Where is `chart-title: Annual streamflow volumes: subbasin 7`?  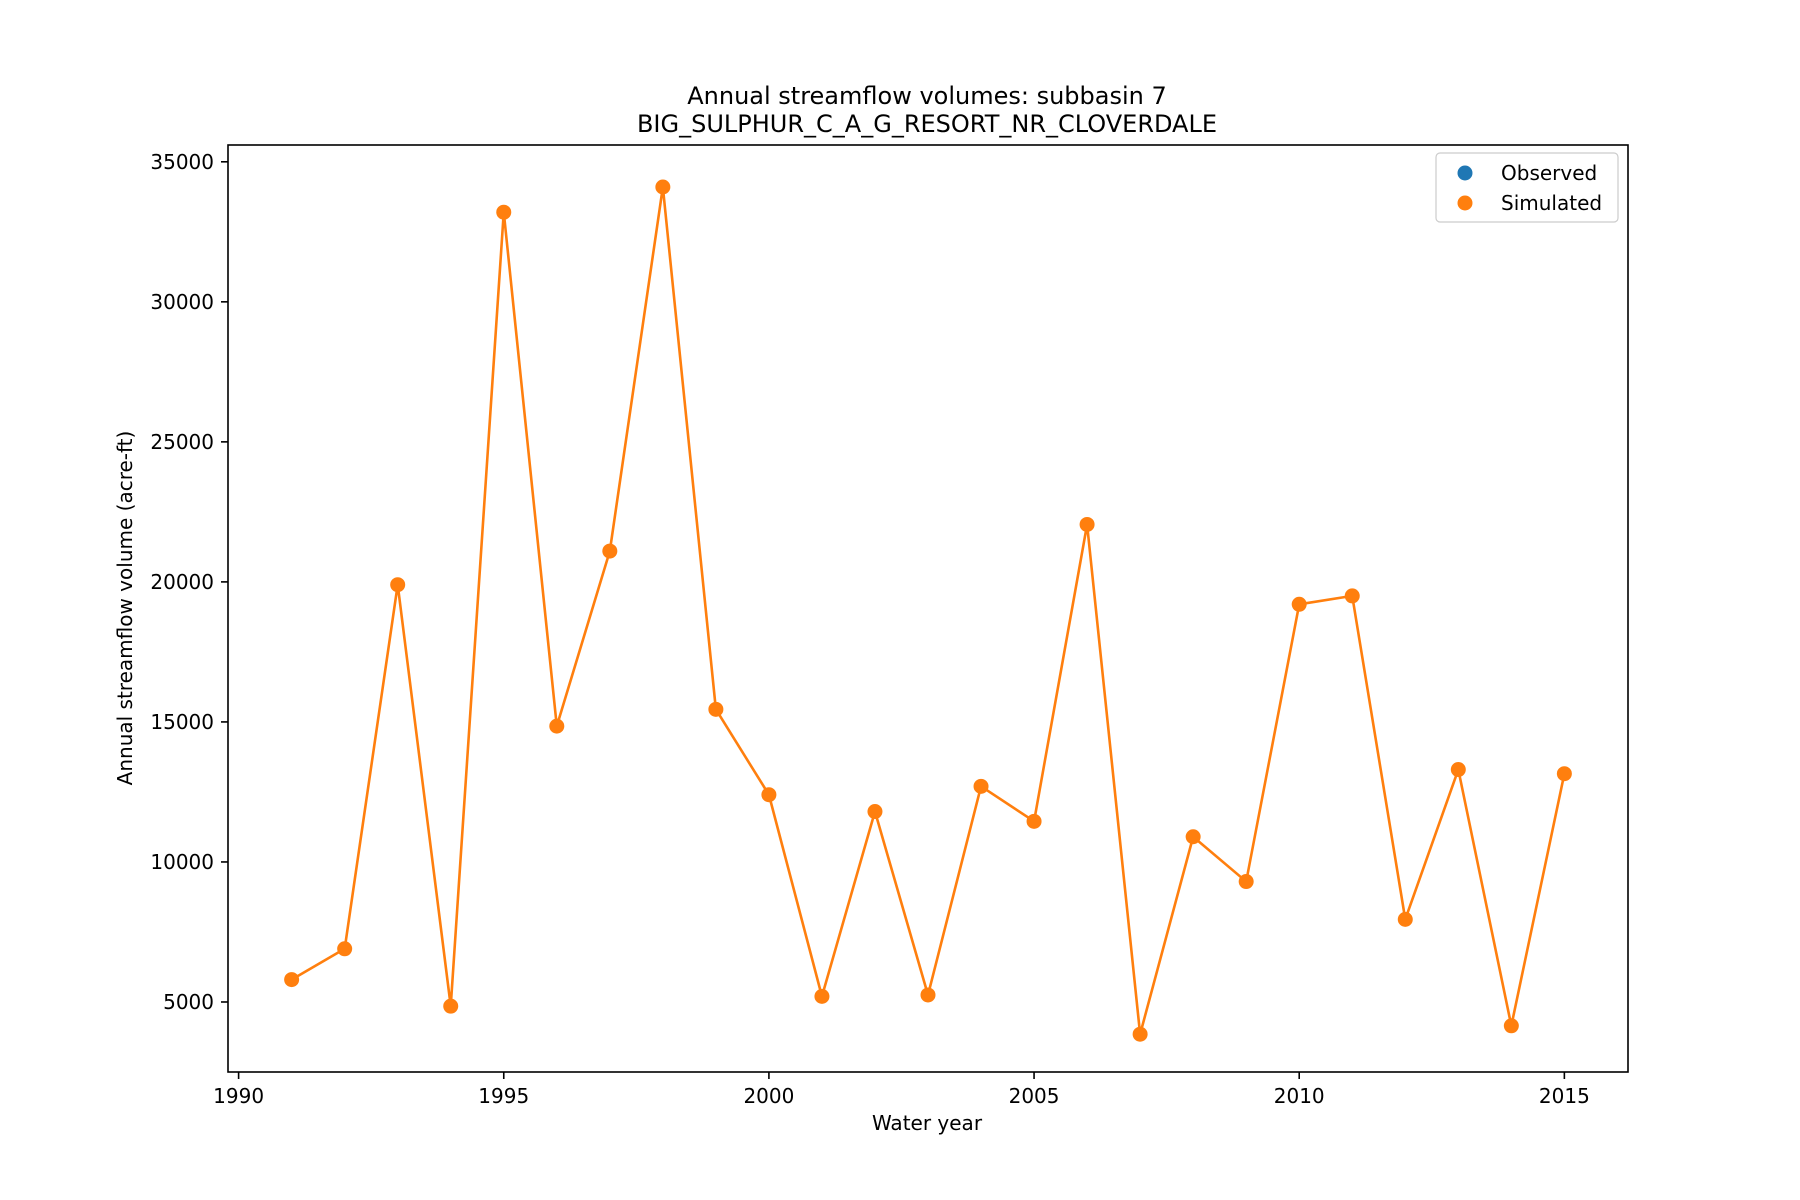 chart-title: Annual streamflow volumes: subbasin 7 is located at coordinates (927, 96).